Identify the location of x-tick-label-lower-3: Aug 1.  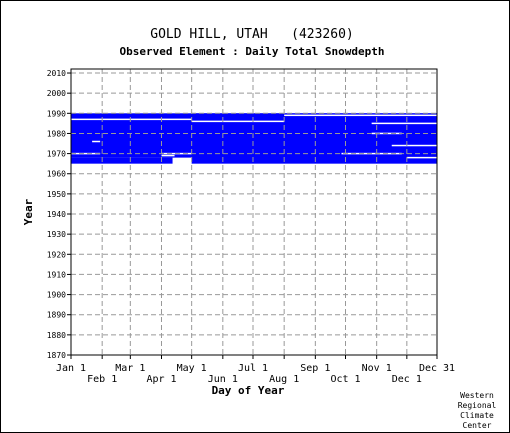
(284, 379).